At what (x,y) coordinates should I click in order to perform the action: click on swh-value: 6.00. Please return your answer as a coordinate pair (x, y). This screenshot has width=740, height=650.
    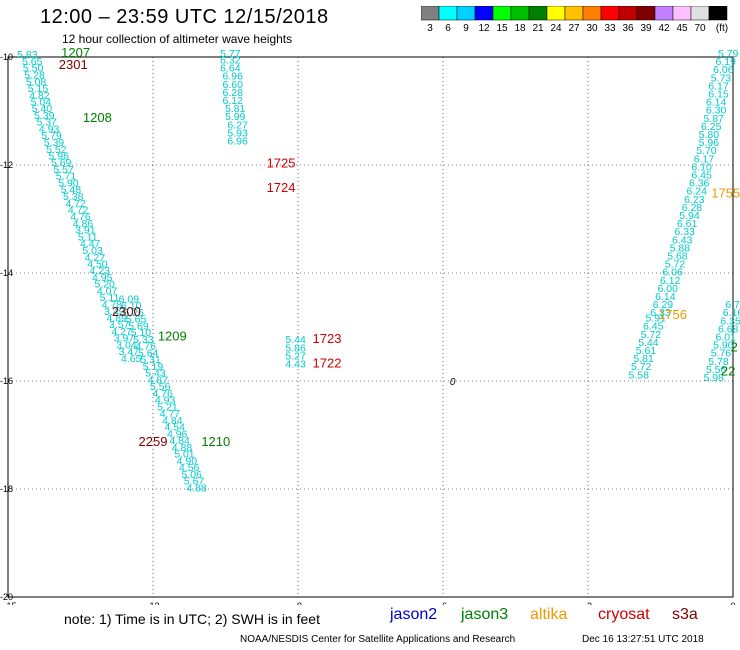
    Looking at the image, I should click on (668, 289).